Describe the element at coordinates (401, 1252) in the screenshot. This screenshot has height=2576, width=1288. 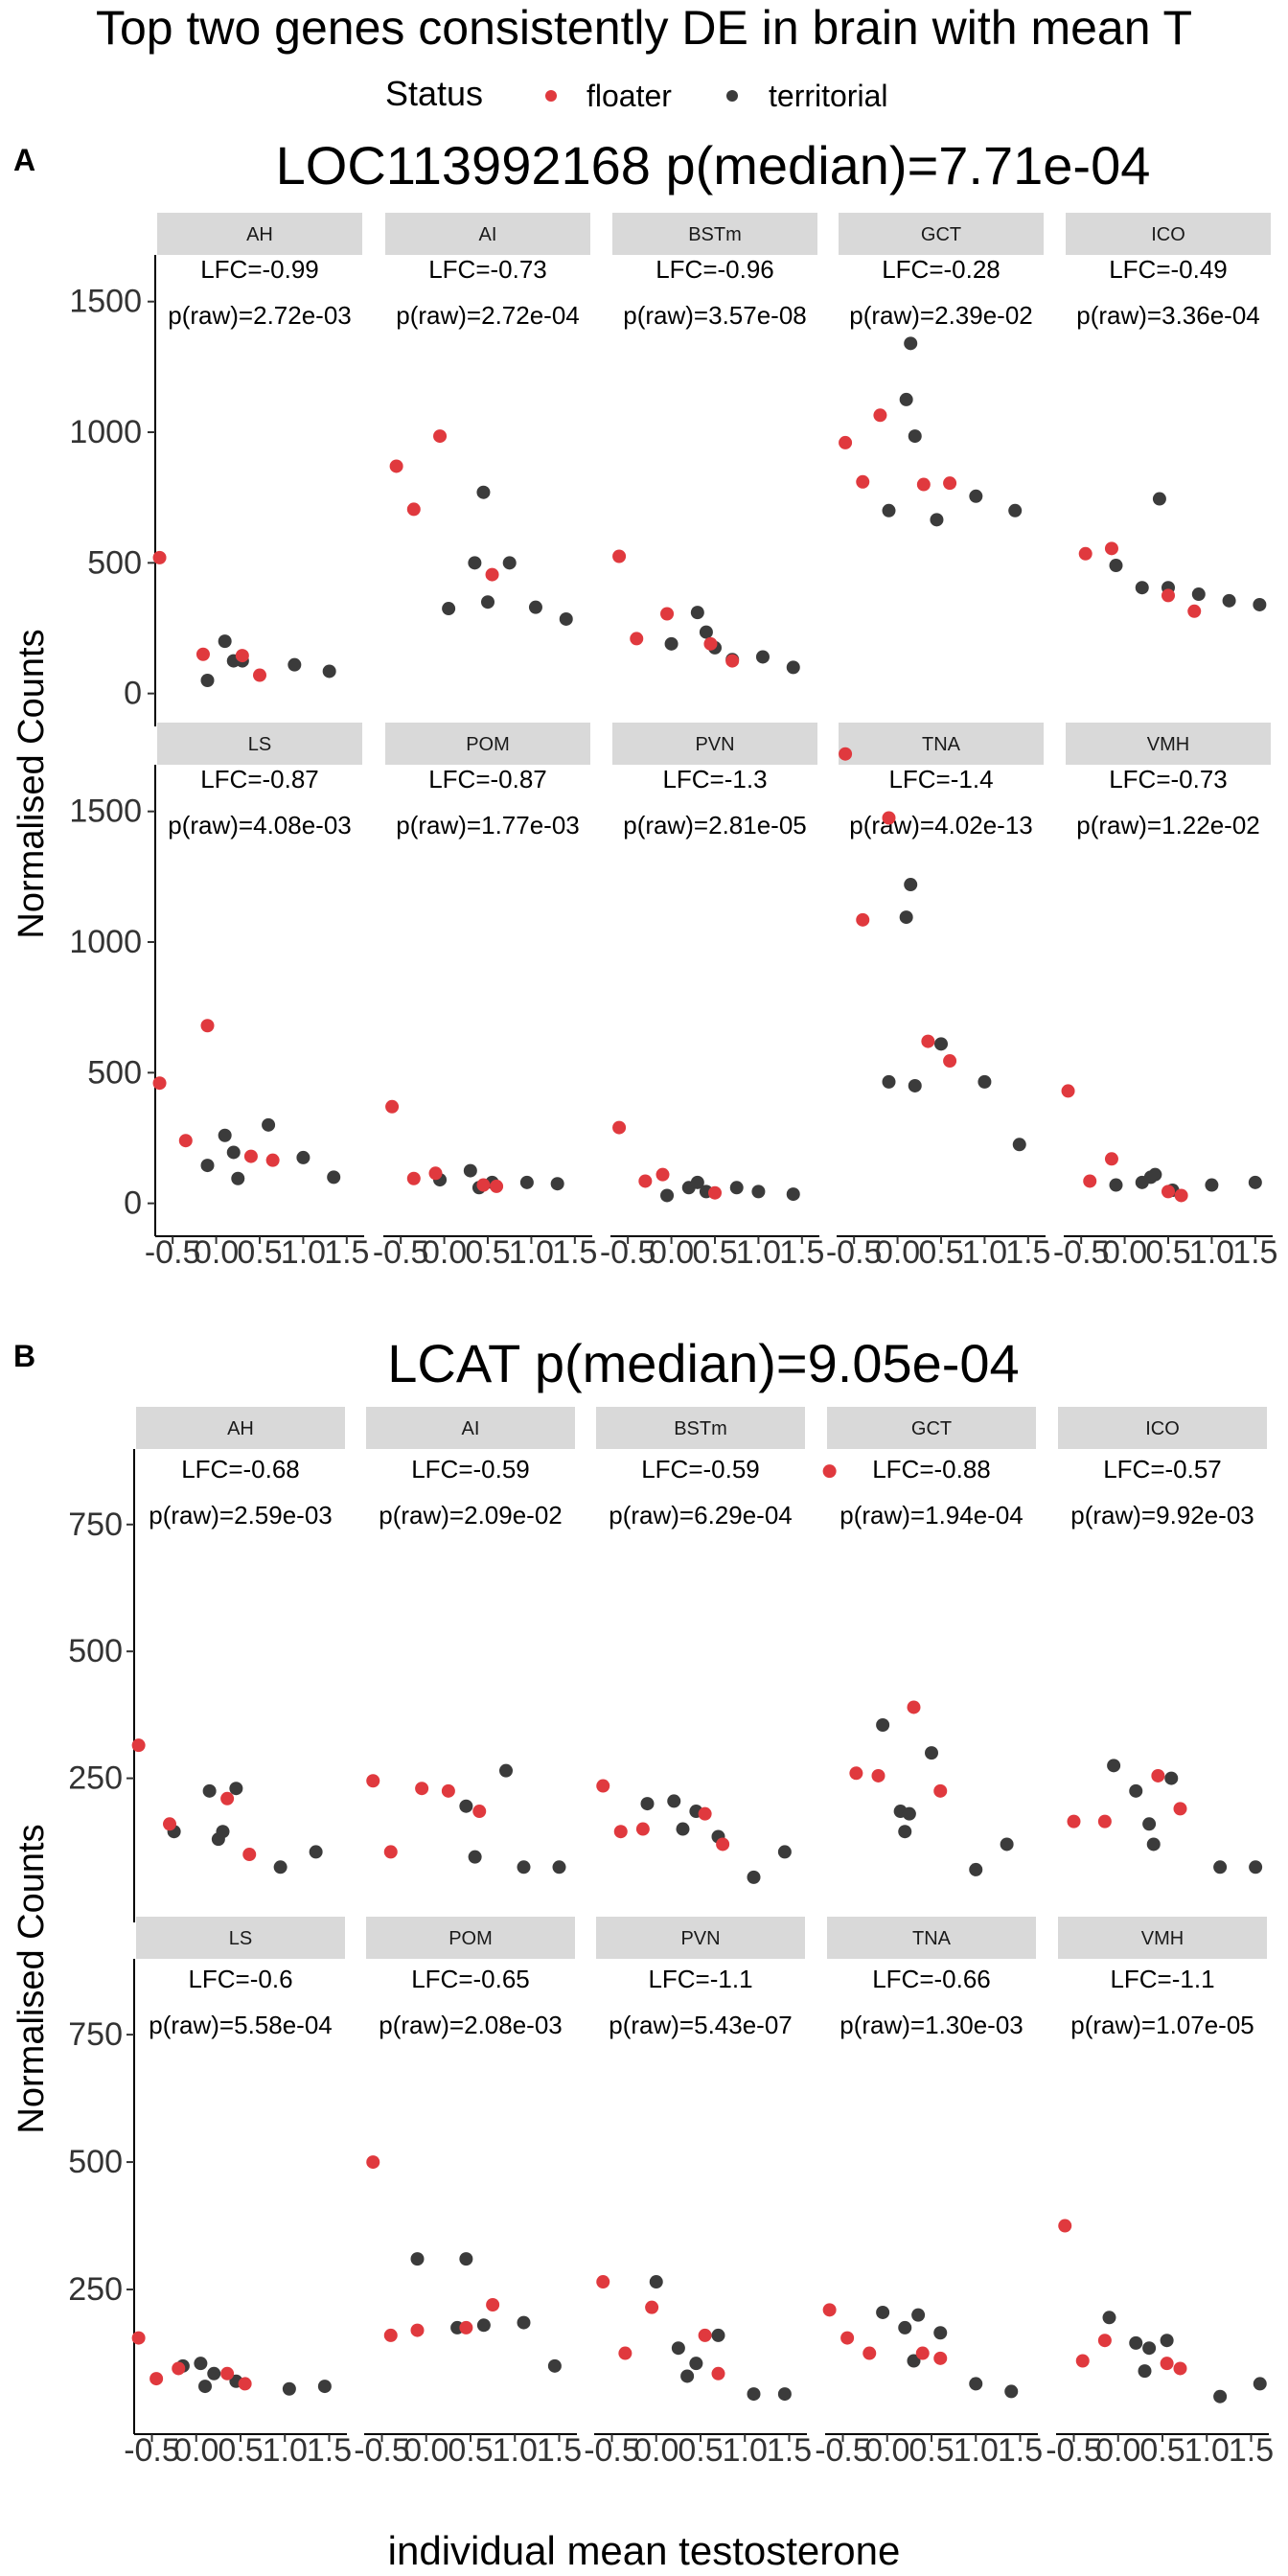
I see `x-tick-label: -0.5` at that location.